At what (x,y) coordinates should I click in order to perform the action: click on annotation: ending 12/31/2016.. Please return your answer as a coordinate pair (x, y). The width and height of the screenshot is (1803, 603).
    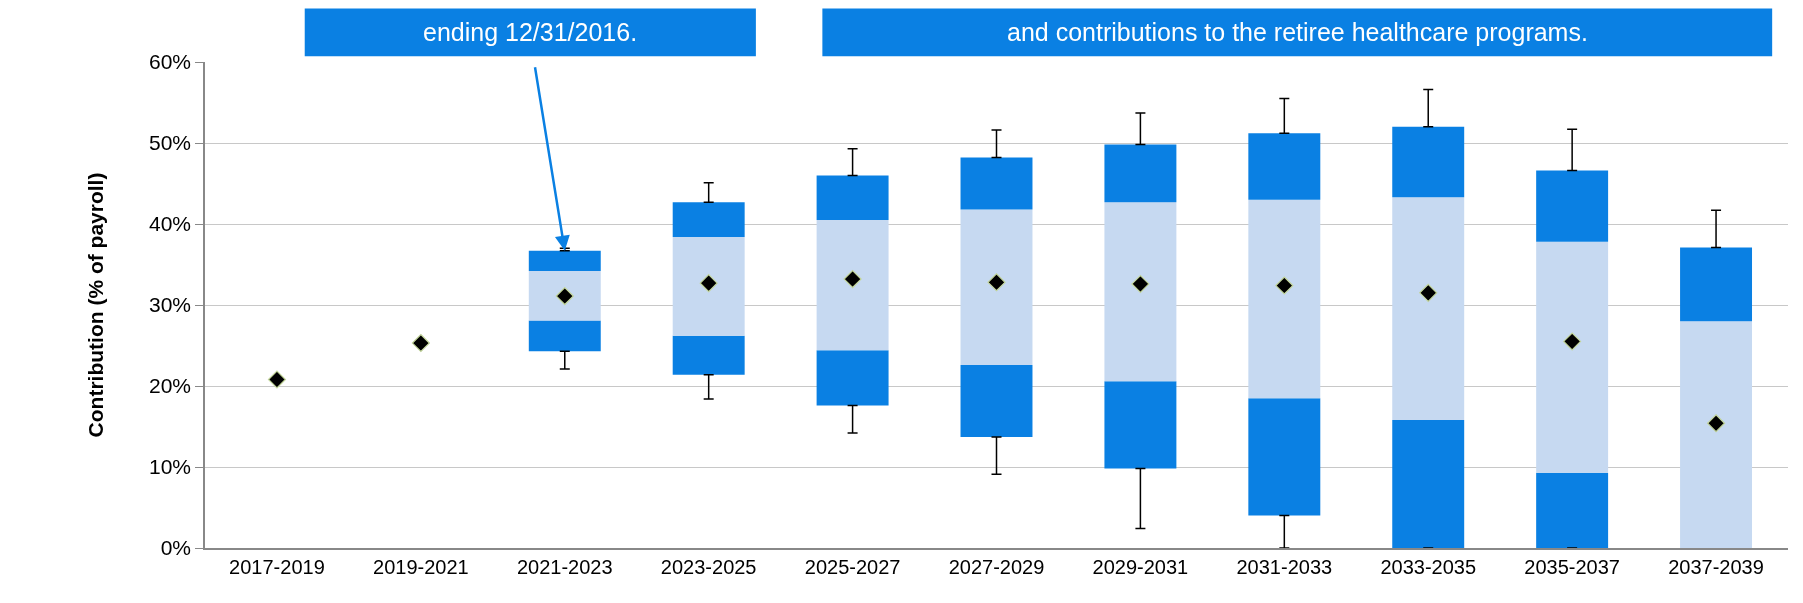
    Looking at the image, I should click on (530, 32).